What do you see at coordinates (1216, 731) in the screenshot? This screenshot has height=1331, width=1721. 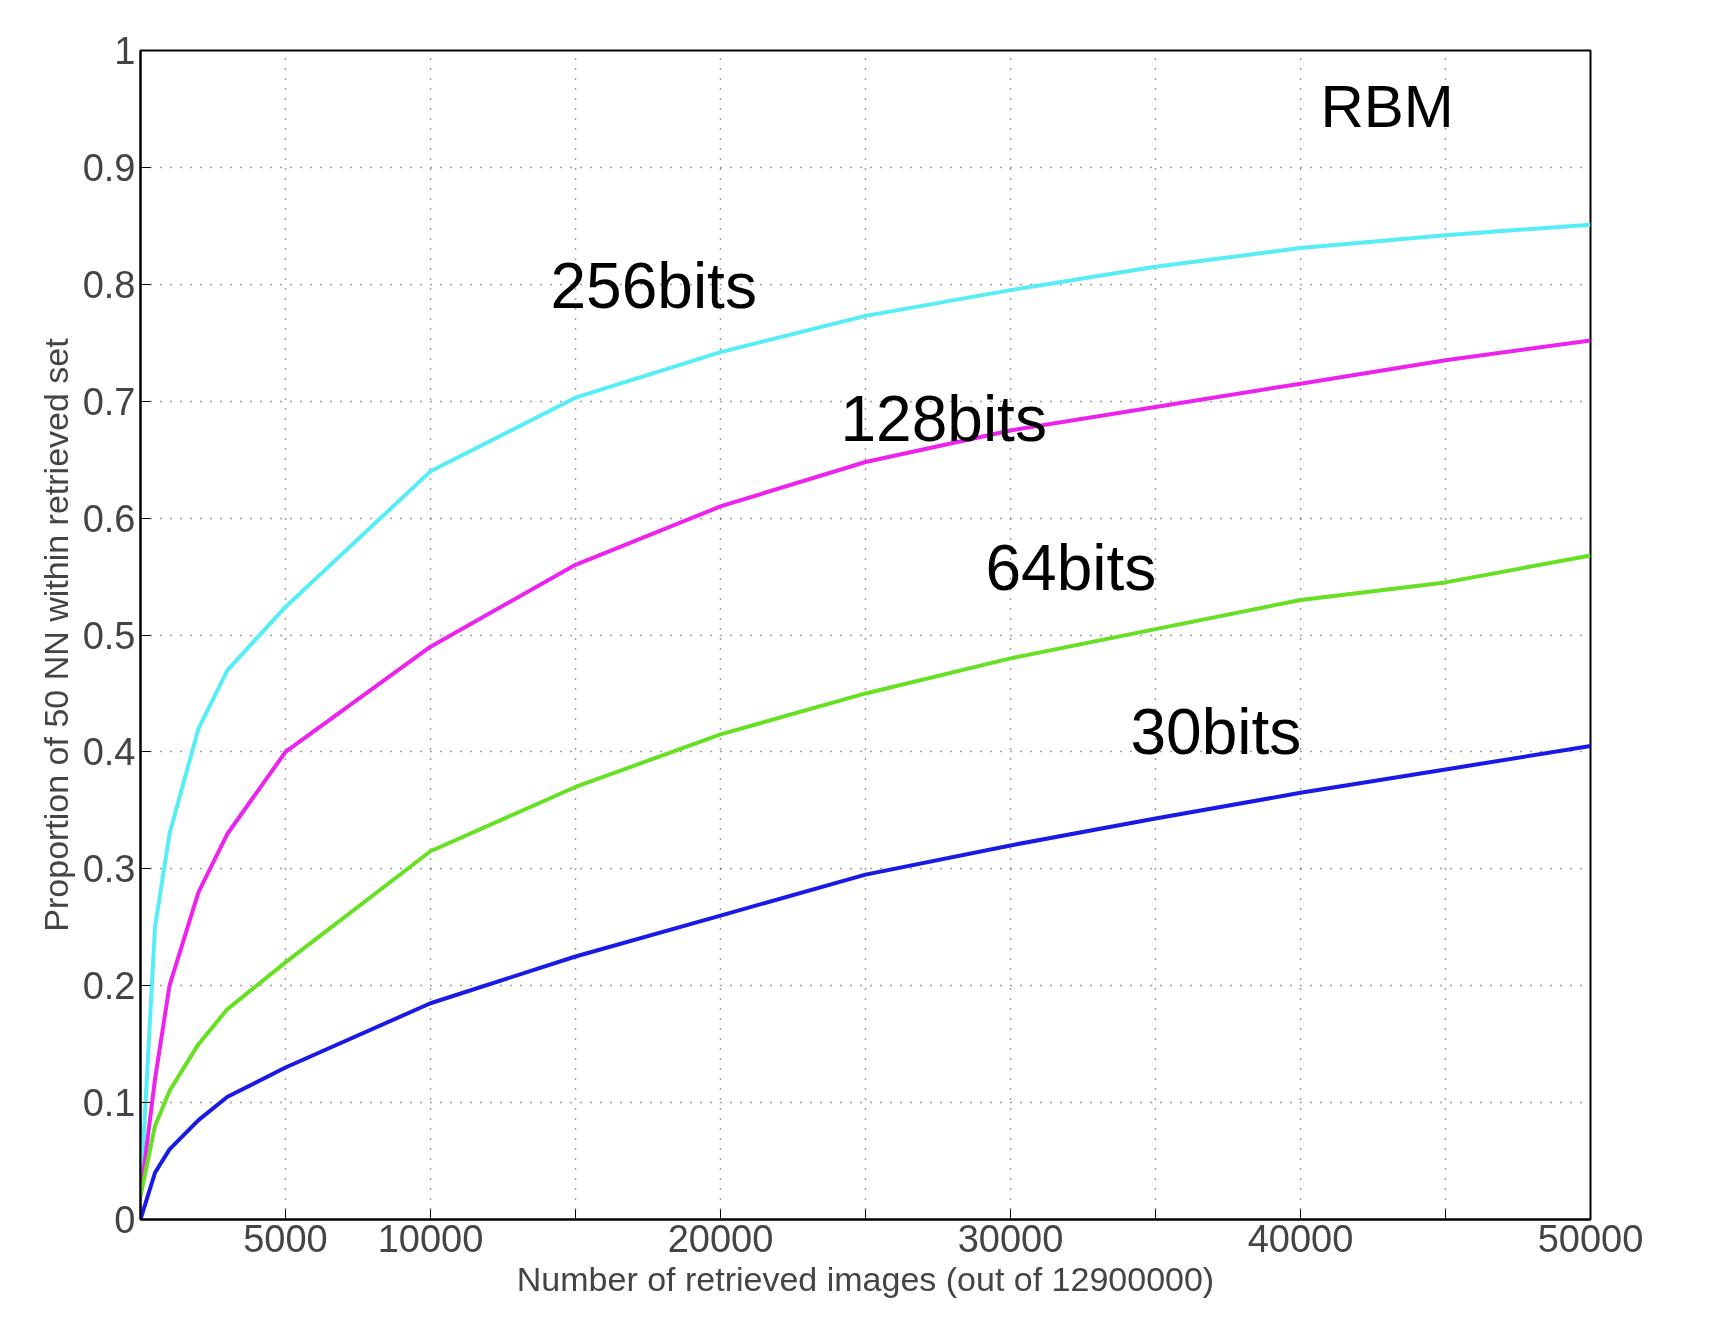 I see `series-label: 30bits` at bounding box center [1216, 731].